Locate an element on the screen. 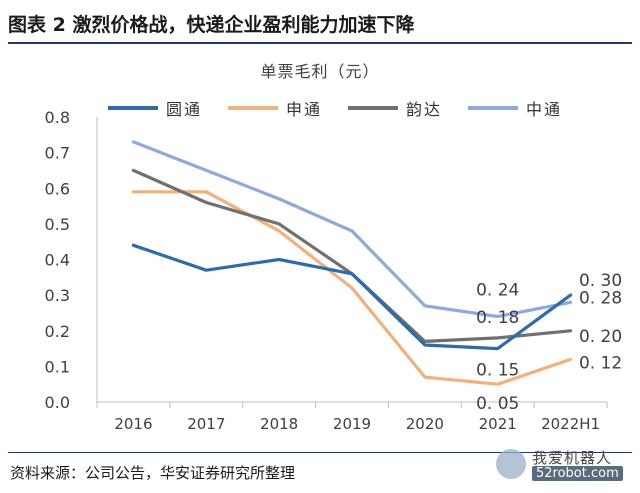  x-tick-label: 2019 is located at coordinates (352, 424).